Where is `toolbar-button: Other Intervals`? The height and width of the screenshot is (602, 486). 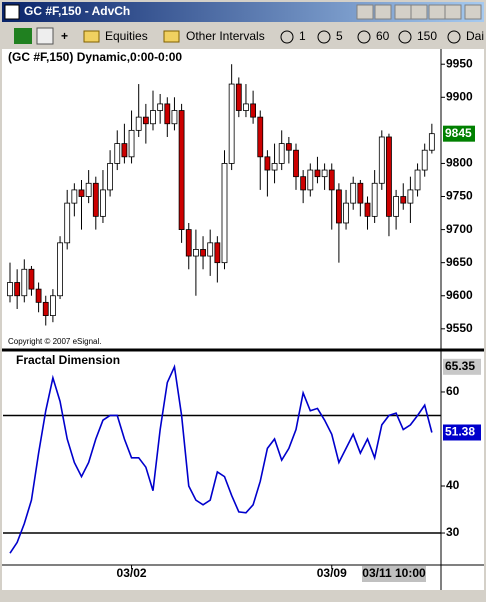 toolbar-button: Other Intervals is located at coordinates (225, 36).